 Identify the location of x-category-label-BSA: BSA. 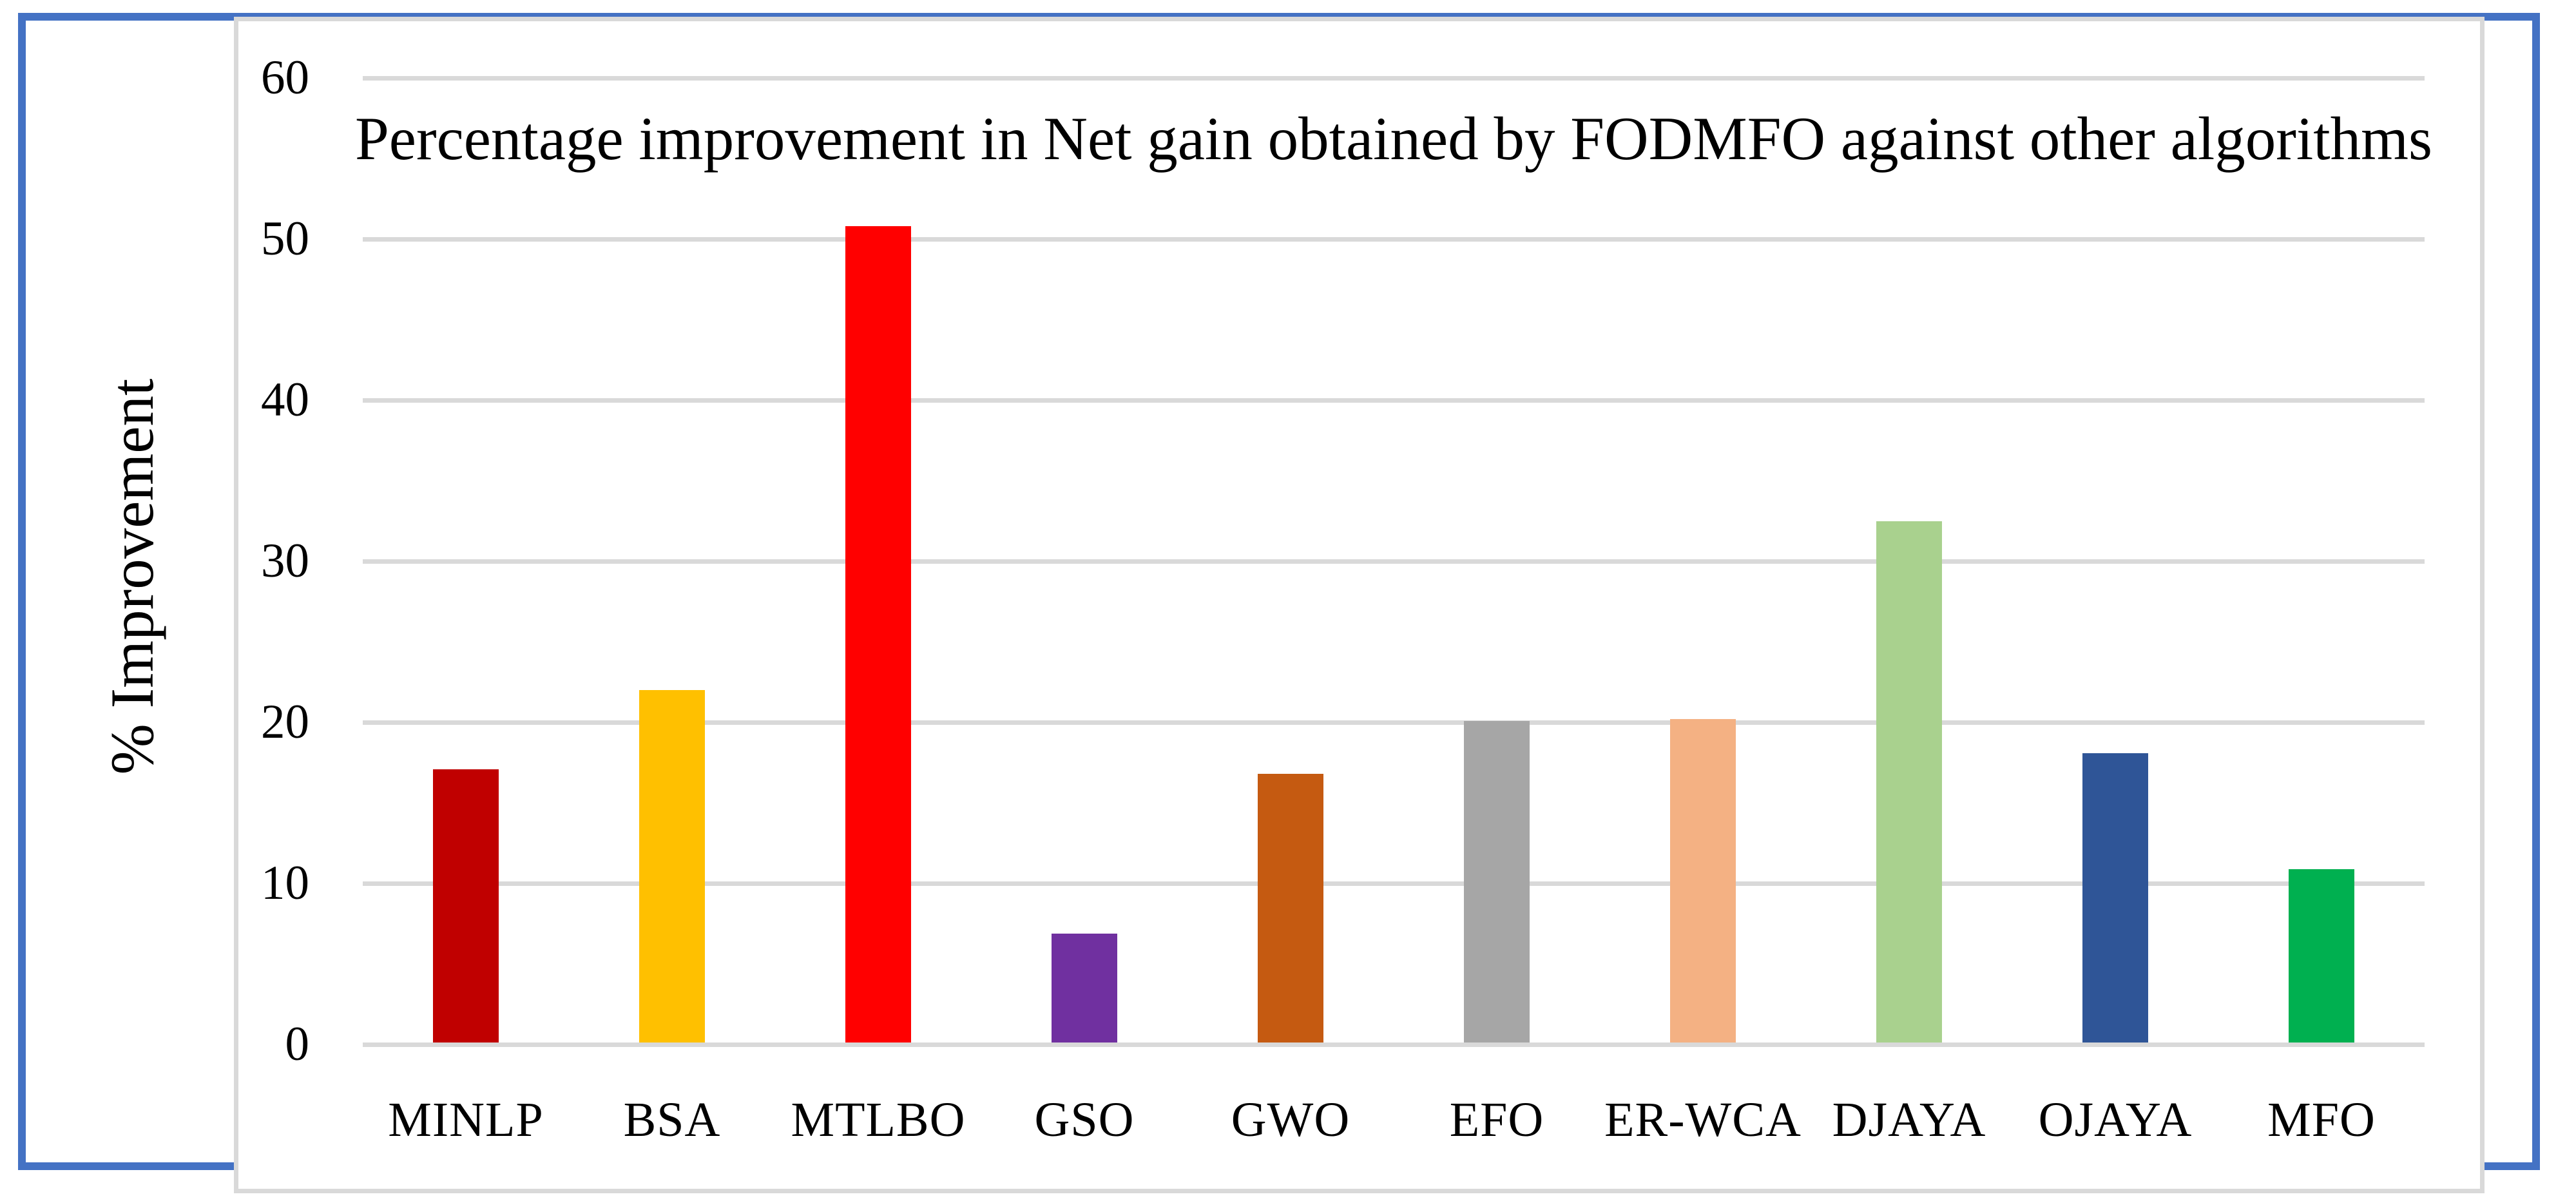
(672, 1120).